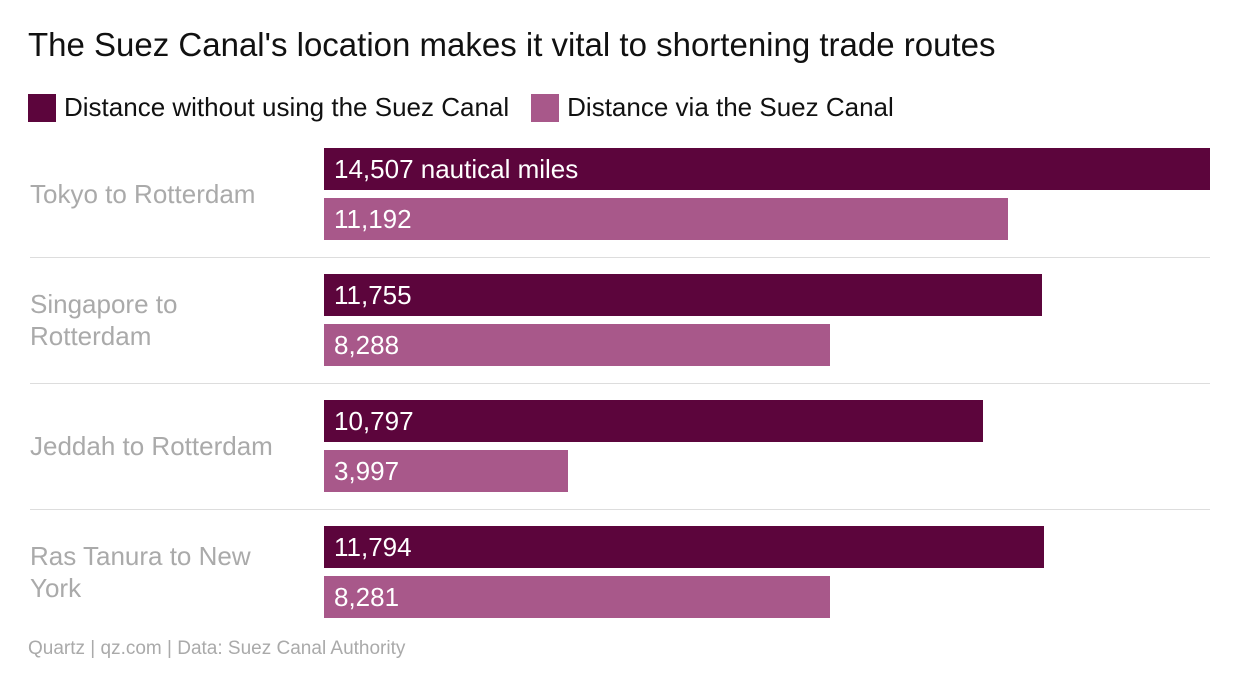  What do you see at coordinates (367, 597) in the screenshot?
I see `value-label: 8,281` at bounding box center [367, 597].